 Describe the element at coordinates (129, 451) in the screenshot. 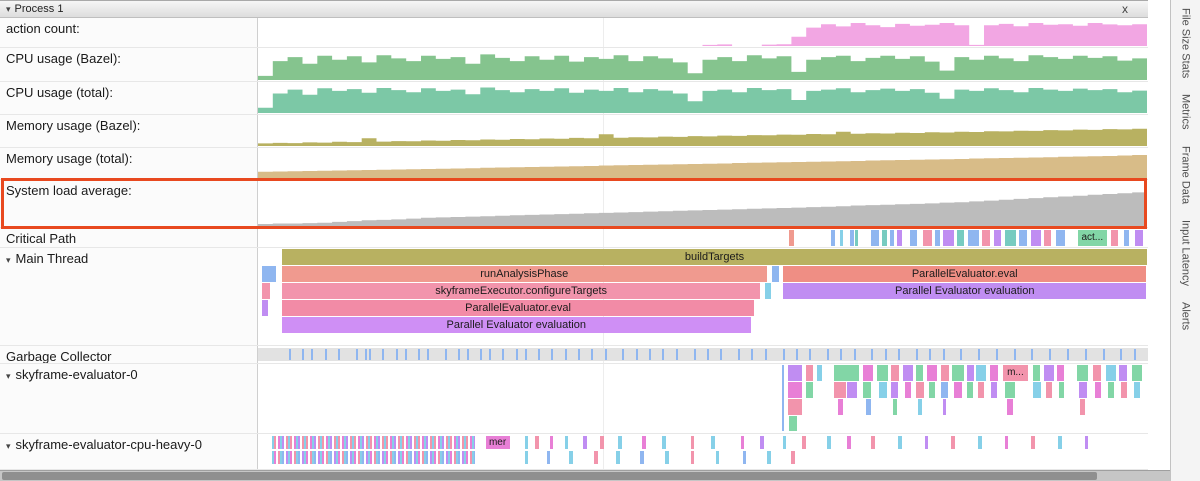

I see `row-label-skyframe-evaluator-cpu-heavy-0: ▾ skyframe-evaluator-cpu-heavy-0` at that location.